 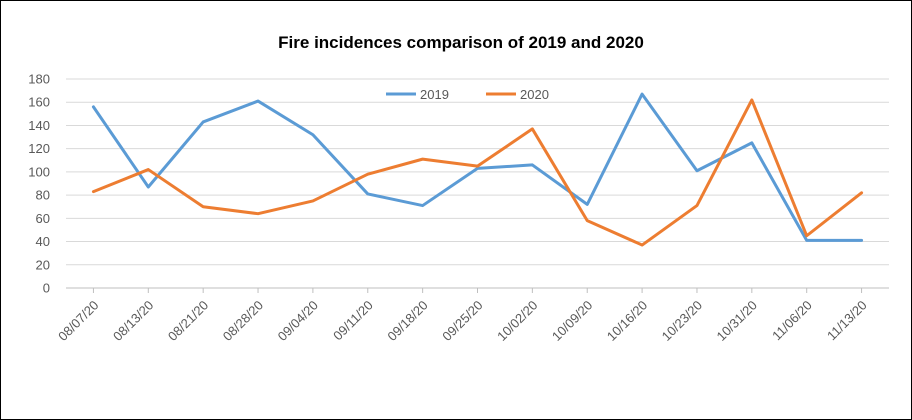 I want to click on x-tick-label: 09/04/20, so click(x=298, y=321).